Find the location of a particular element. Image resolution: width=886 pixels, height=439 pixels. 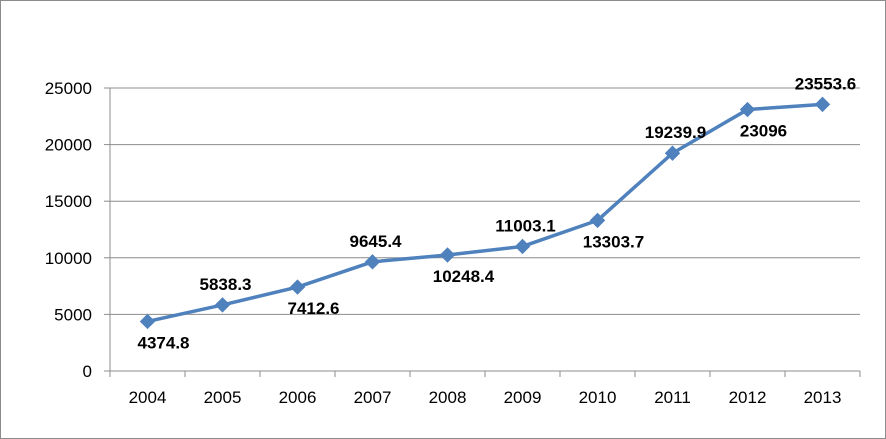

data-label-2012: 23096 is located at coordinates (763, 131).